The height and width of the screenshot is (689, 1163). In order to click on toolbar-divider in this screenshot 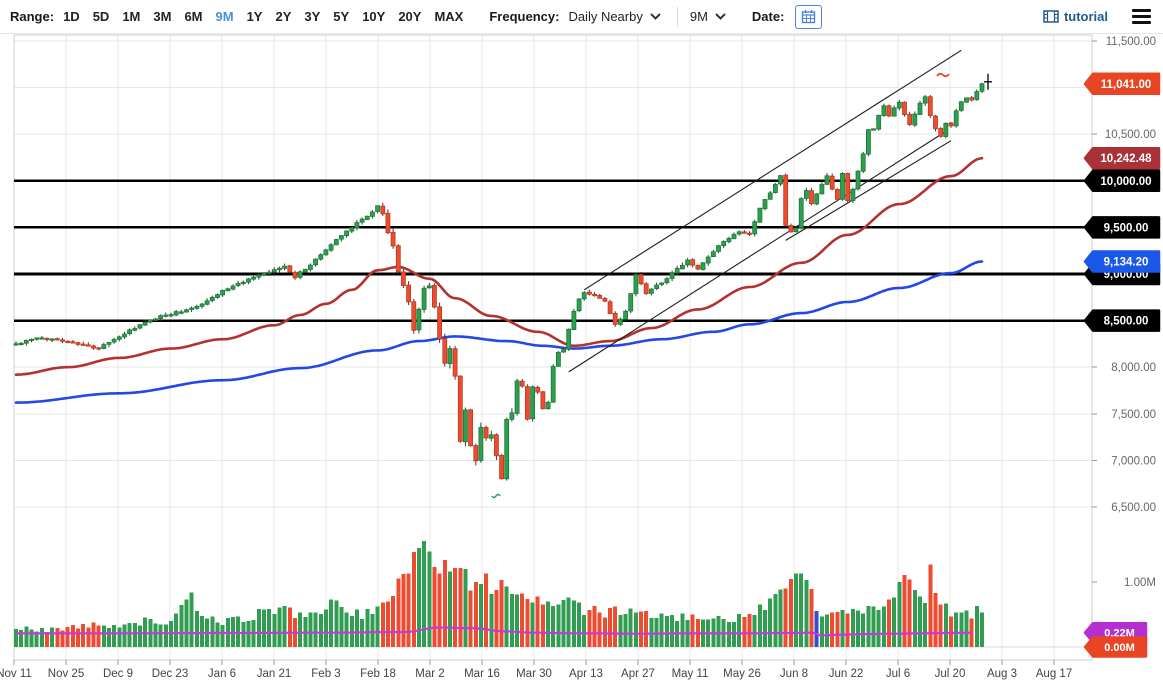, I will do `click(677, 16)`.